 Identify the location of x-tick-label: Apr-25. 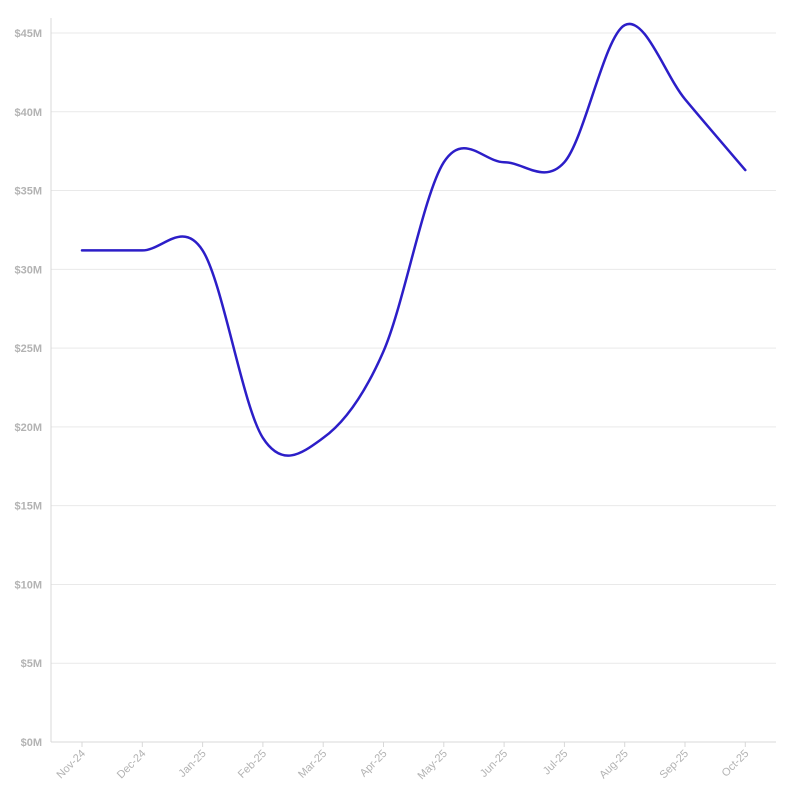
(374, 764).